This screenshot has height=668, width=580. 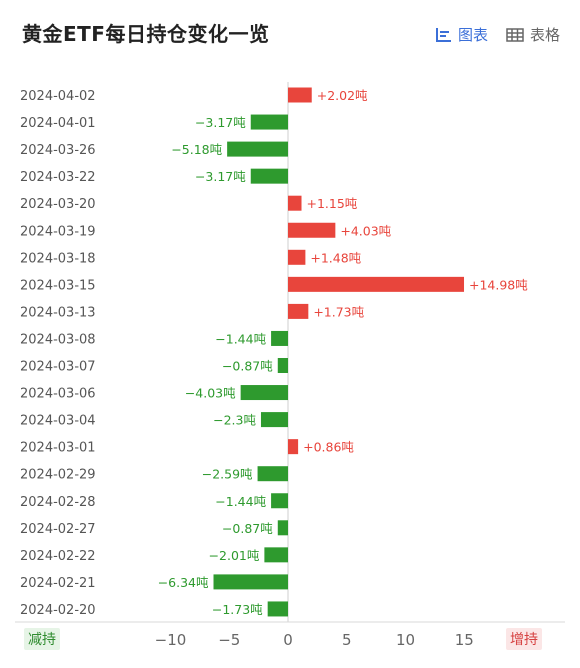 What do you see at coordinates (335, 257) in the screenshot?
I see `data-label: +1.48吨` at bounding box center [335, 257].